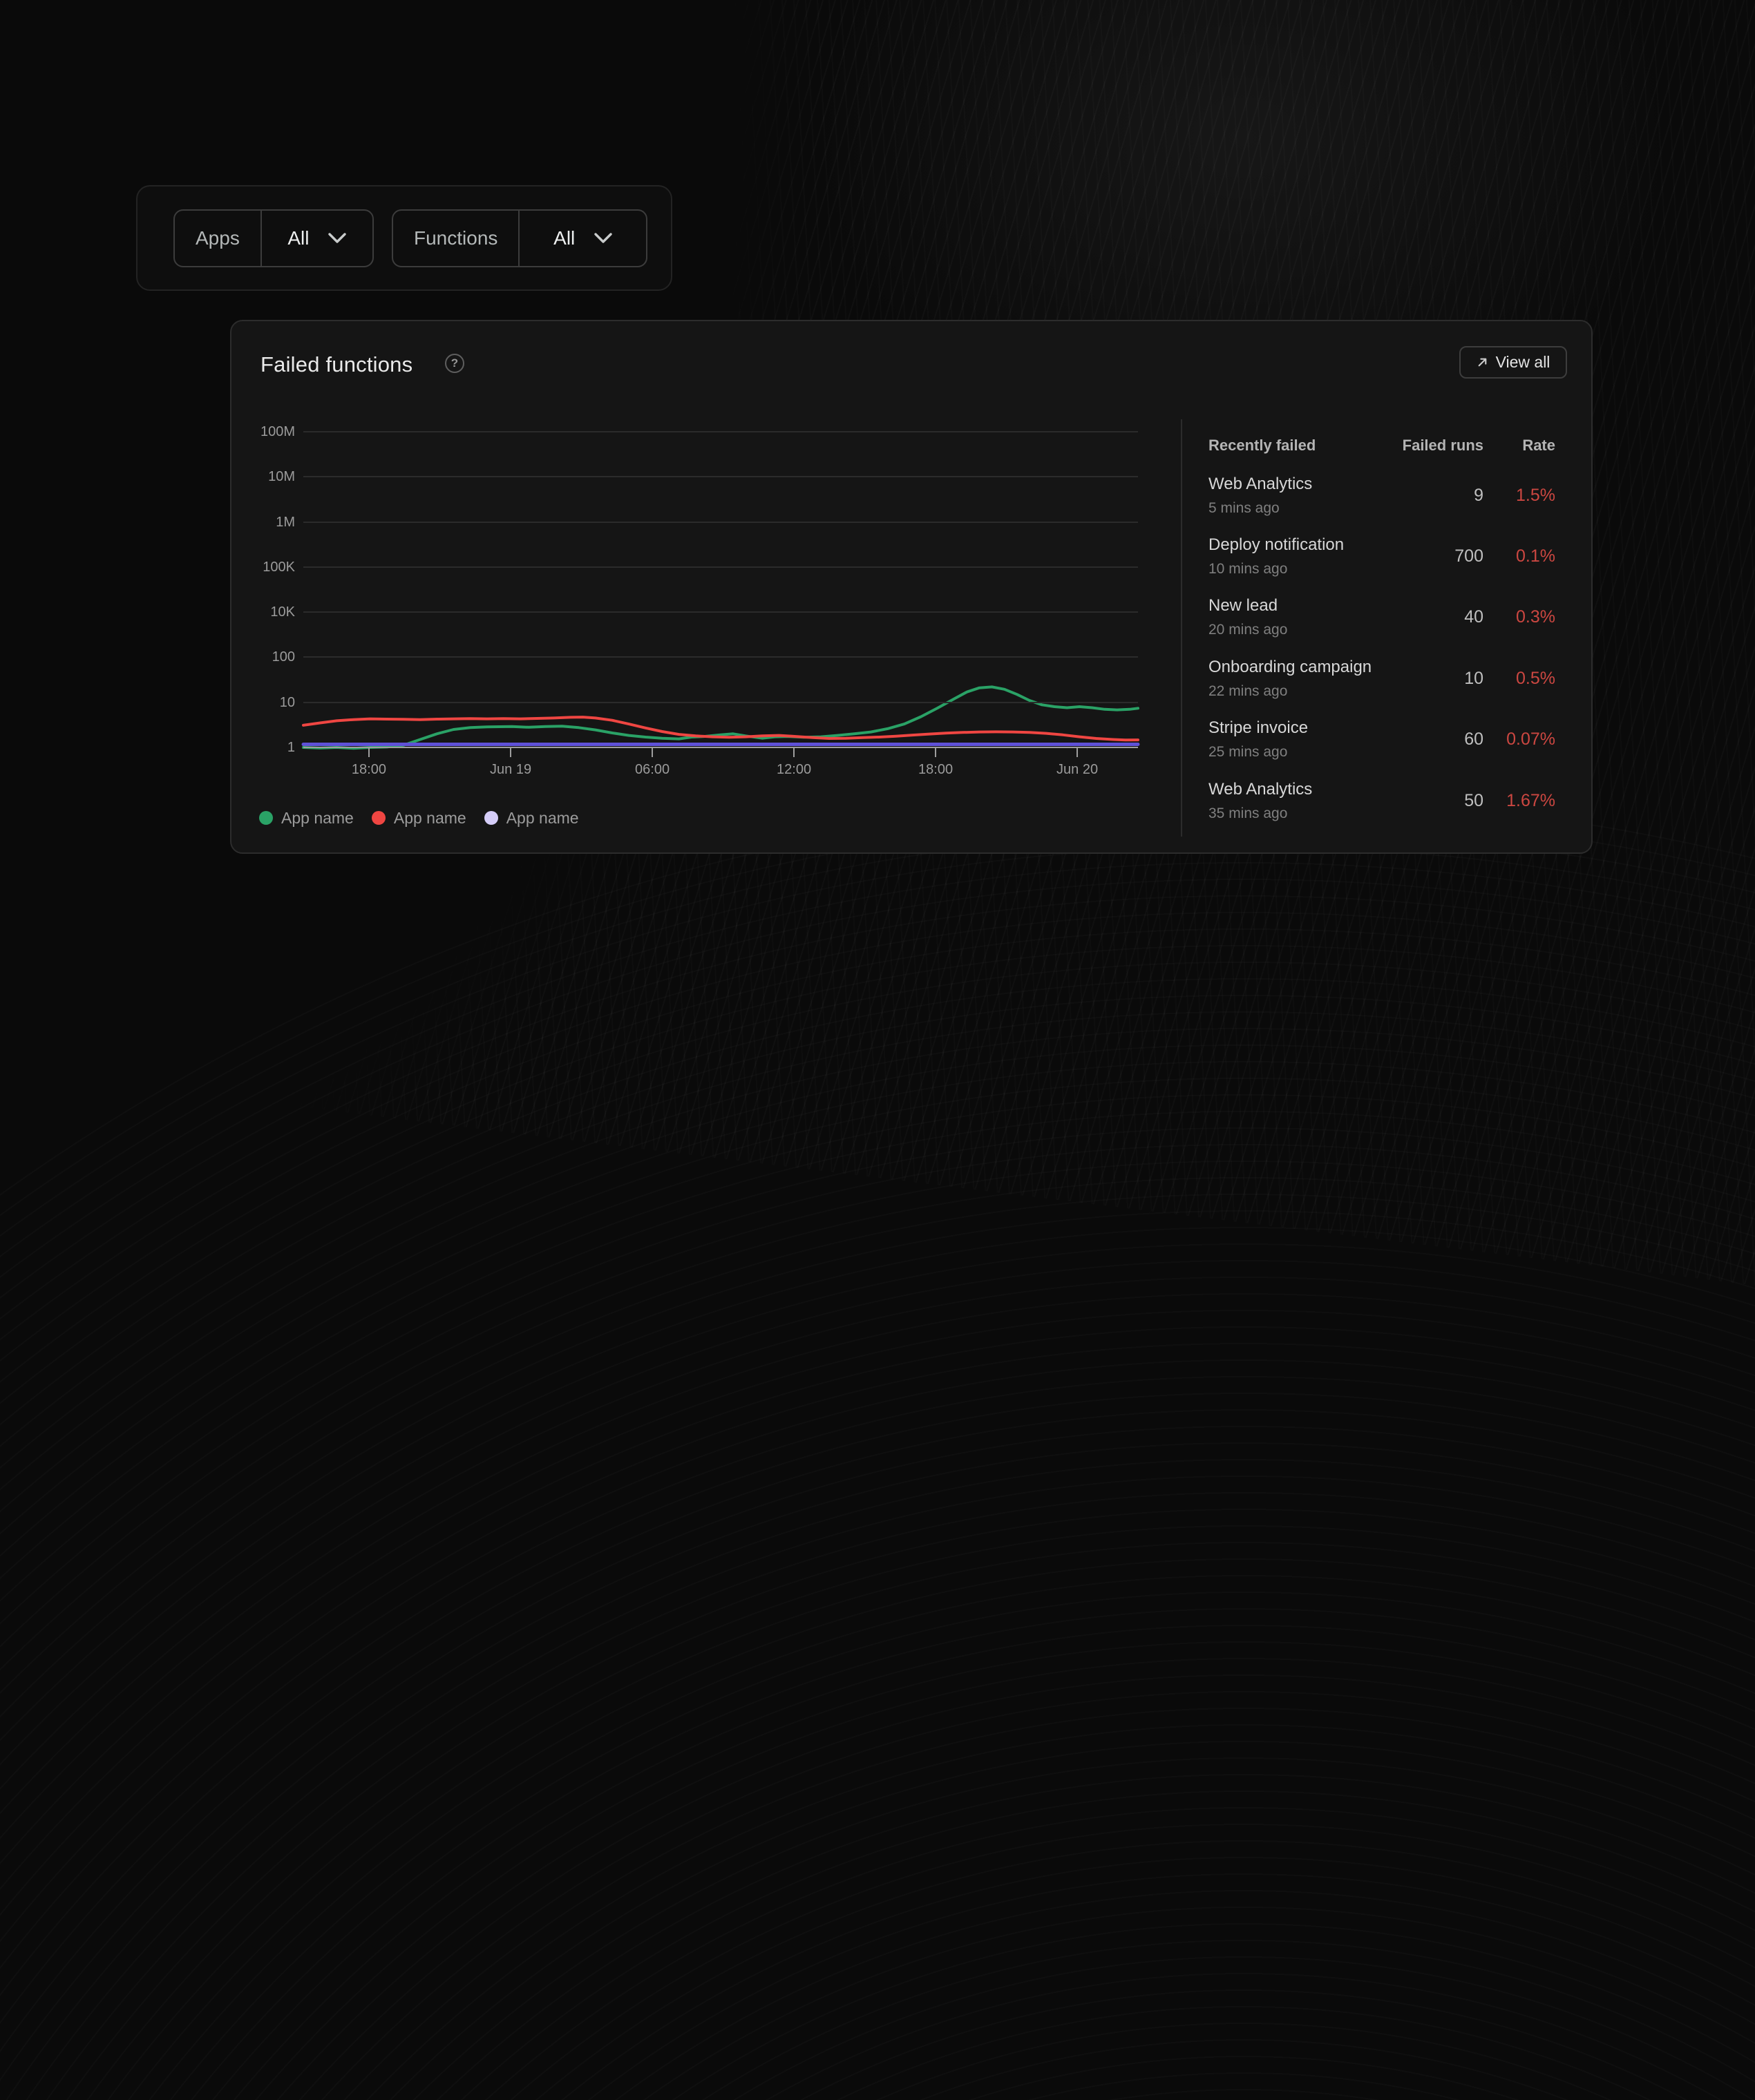 This screenshot has height=2100, width=1755. I want to click on y-axis-label: 1, so click(291, 747).